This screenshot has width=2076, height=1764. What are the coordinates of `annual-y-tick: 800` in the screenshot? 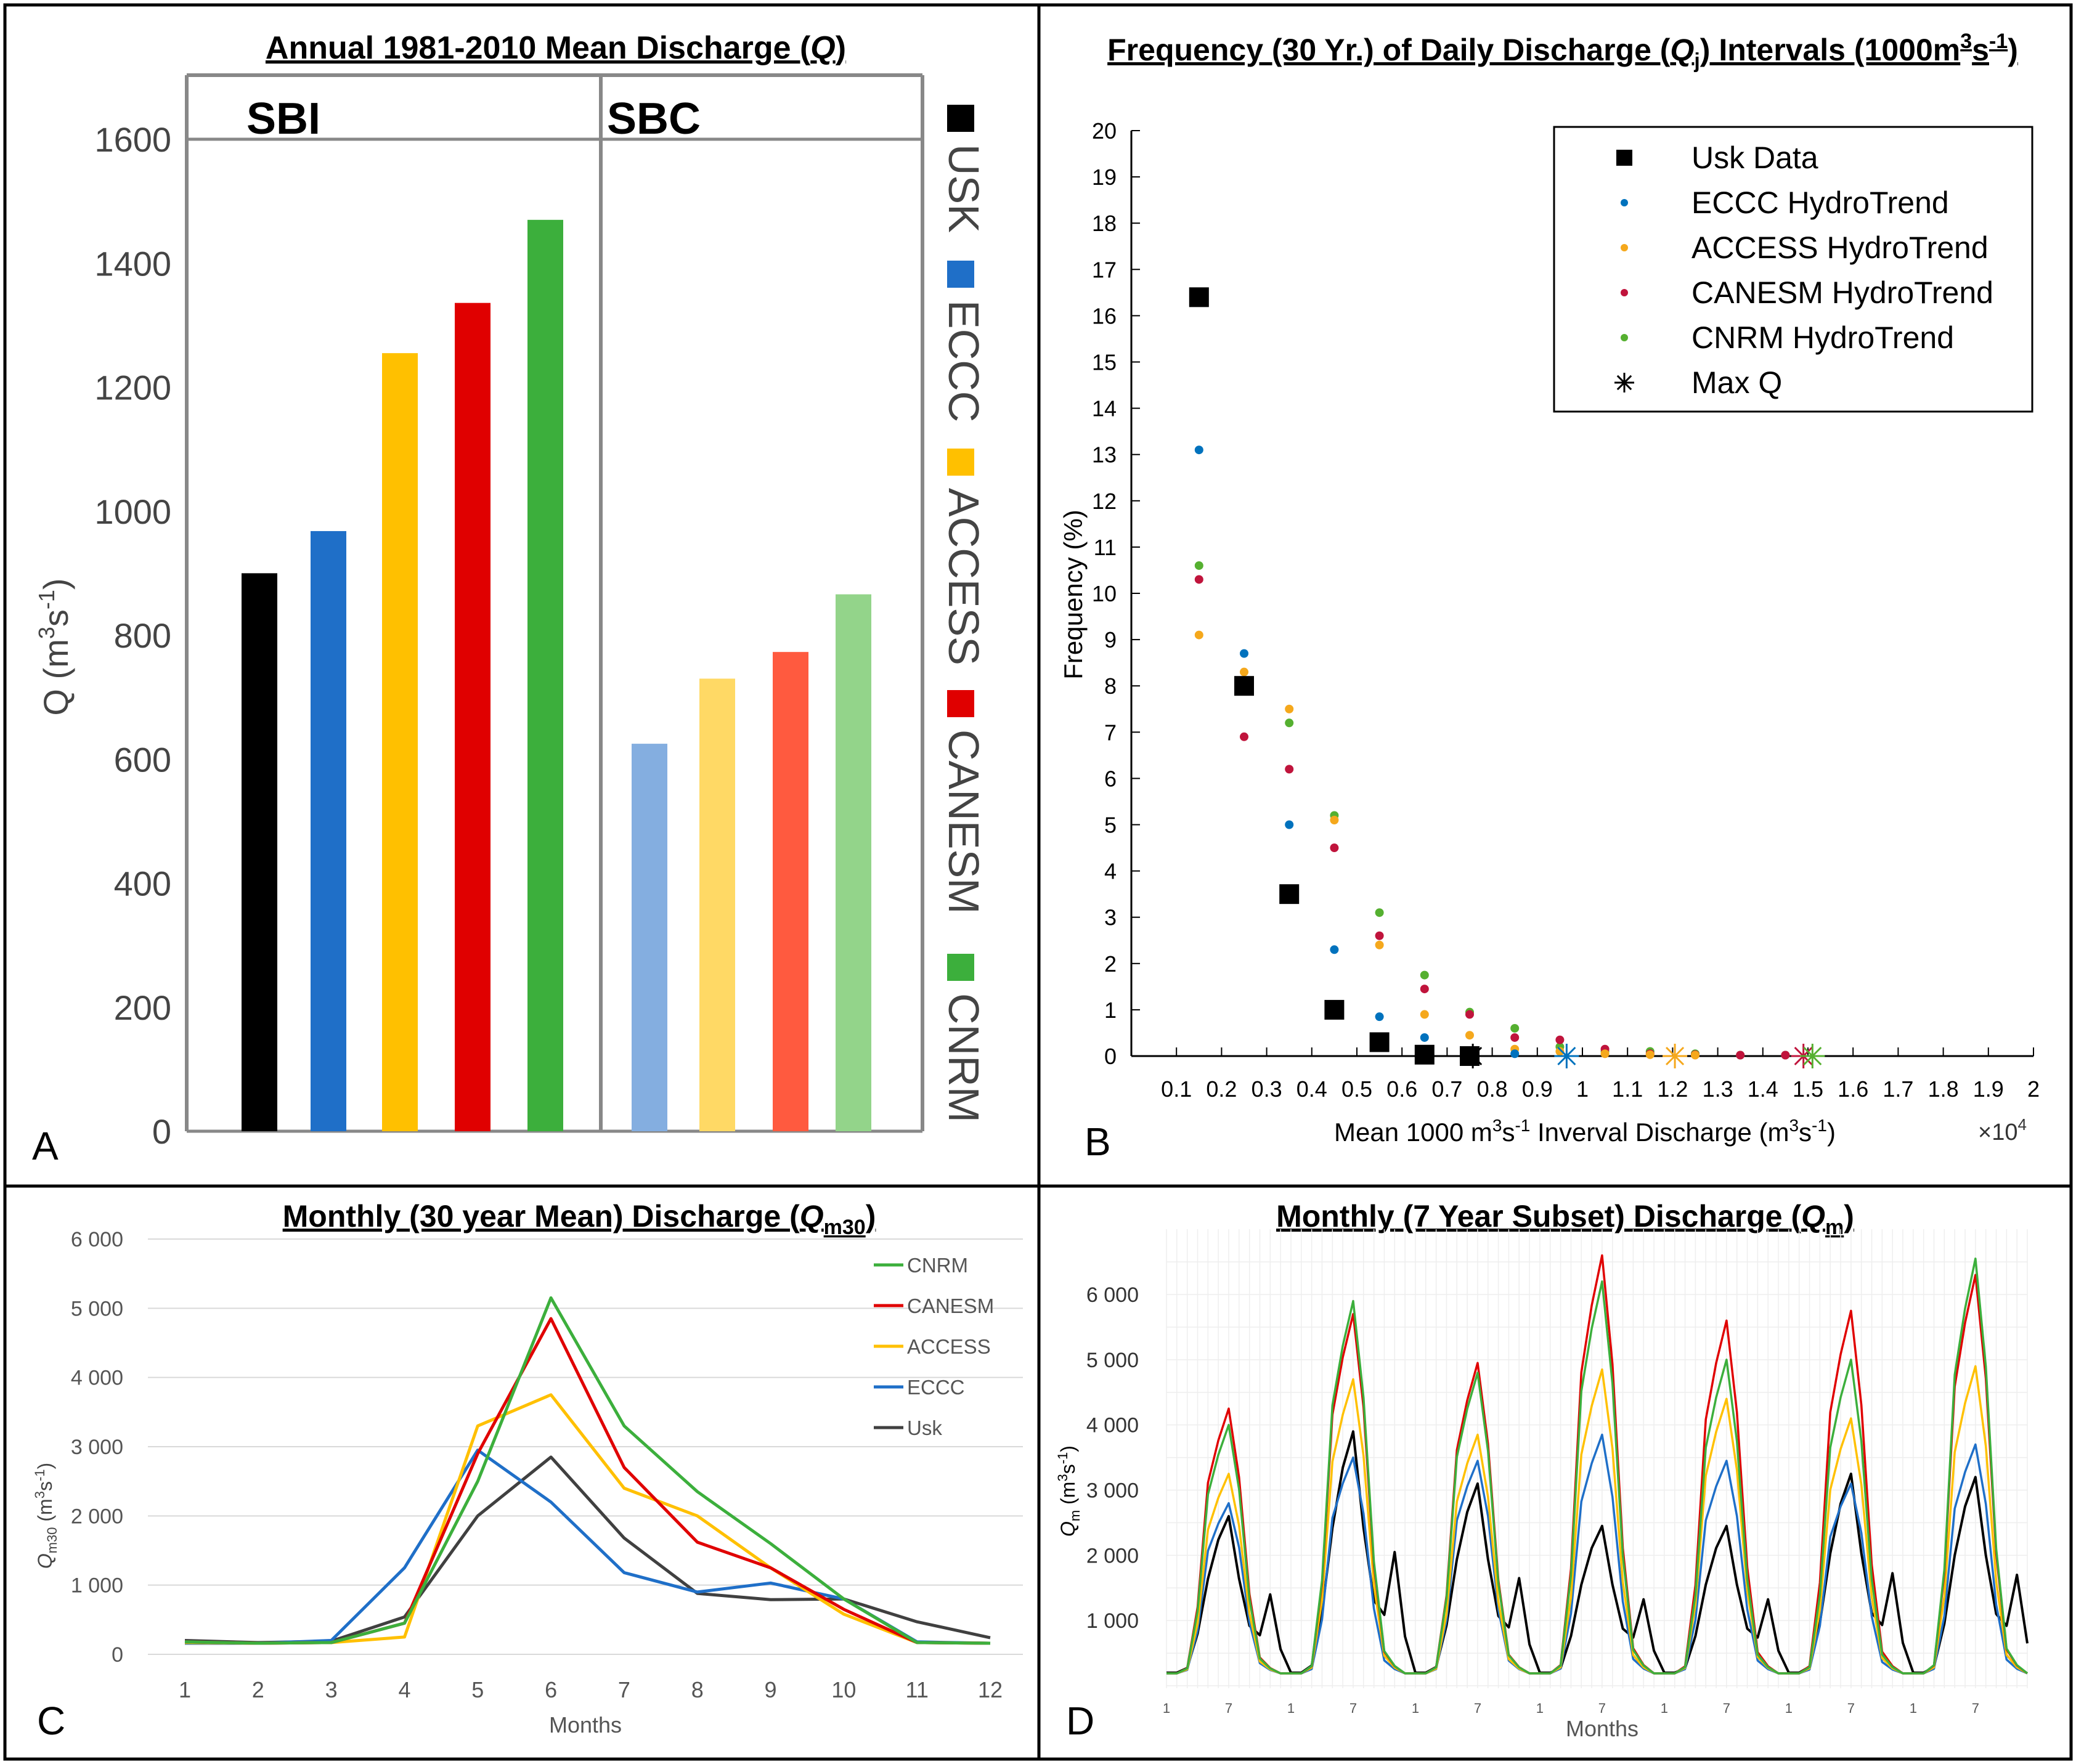 It's located at (142, 635).